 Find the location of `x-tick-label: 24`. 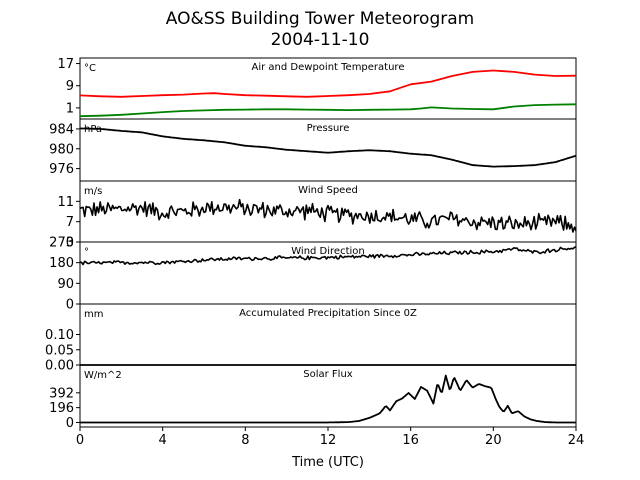

x-tick-label: 24 is located at coordinates (576, 440).